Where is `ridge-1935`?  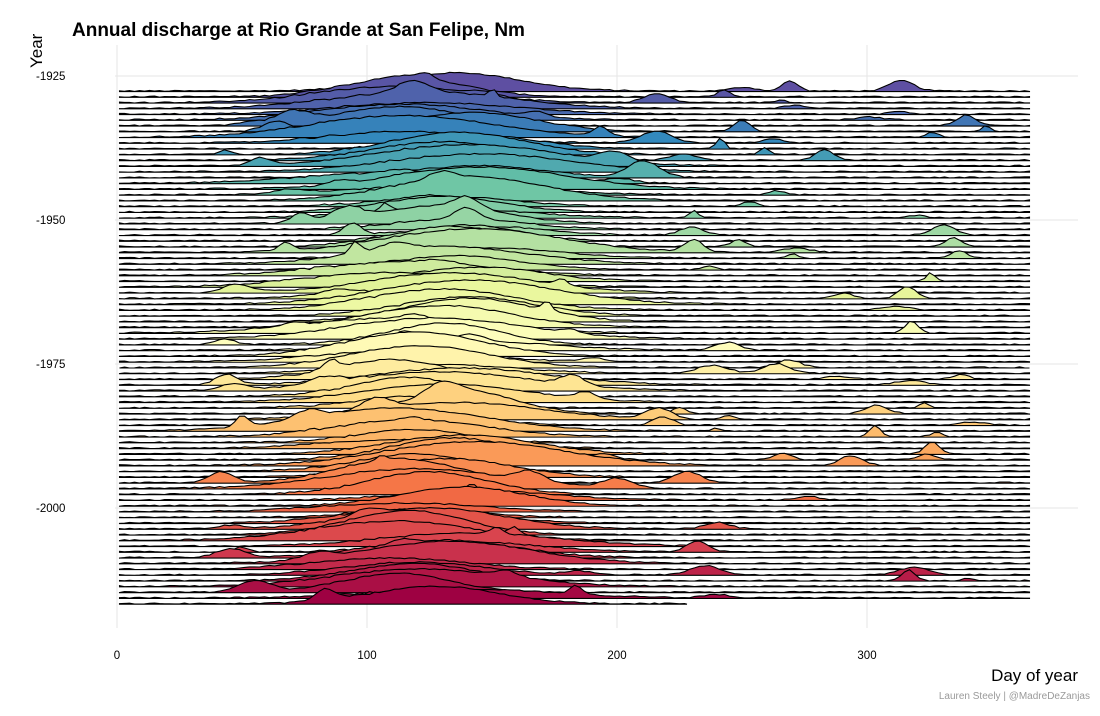 ridge-1935 is located at coordinates (574, 126).